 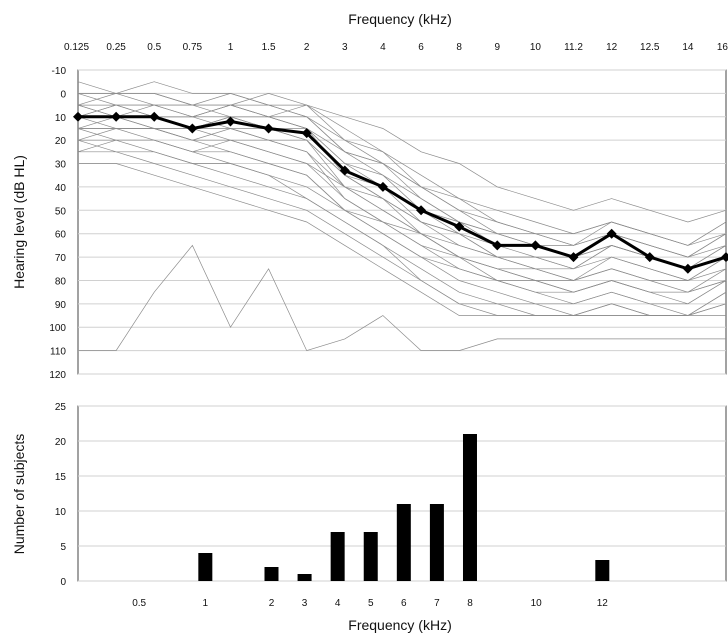 I want to click on top-x-tick-label: 0.5, so click(x=154, y=47).